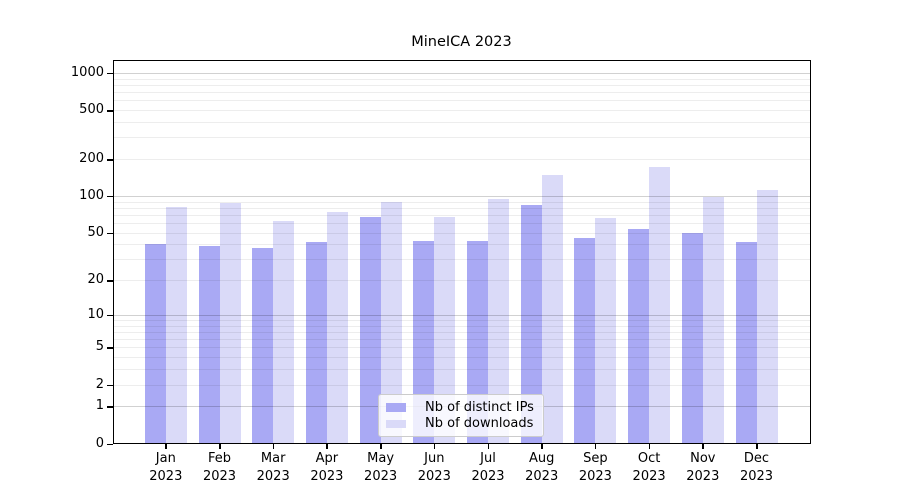 Image resolution: width=900 pixels, height=500 pixels. Describe the element at coordinates (477, 341) in the screenshot. I see `bar-distinct-ips-jul` at that location.